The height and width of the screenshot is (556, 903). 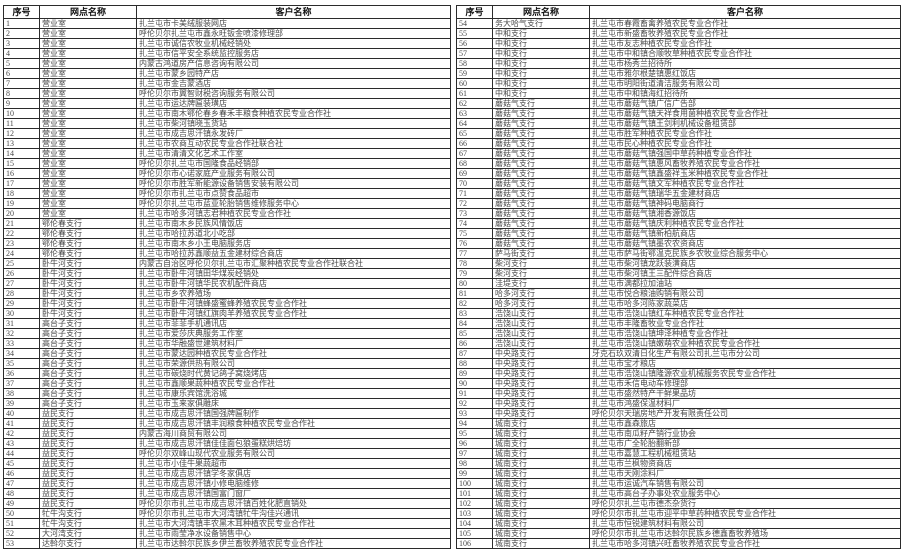 What do you see at coordinates (745, 213) in the screenshot?
I see `cell-customer: 扎兰屯市蘑菇气镇湘香源饭店` at bounding box center [745, 213].